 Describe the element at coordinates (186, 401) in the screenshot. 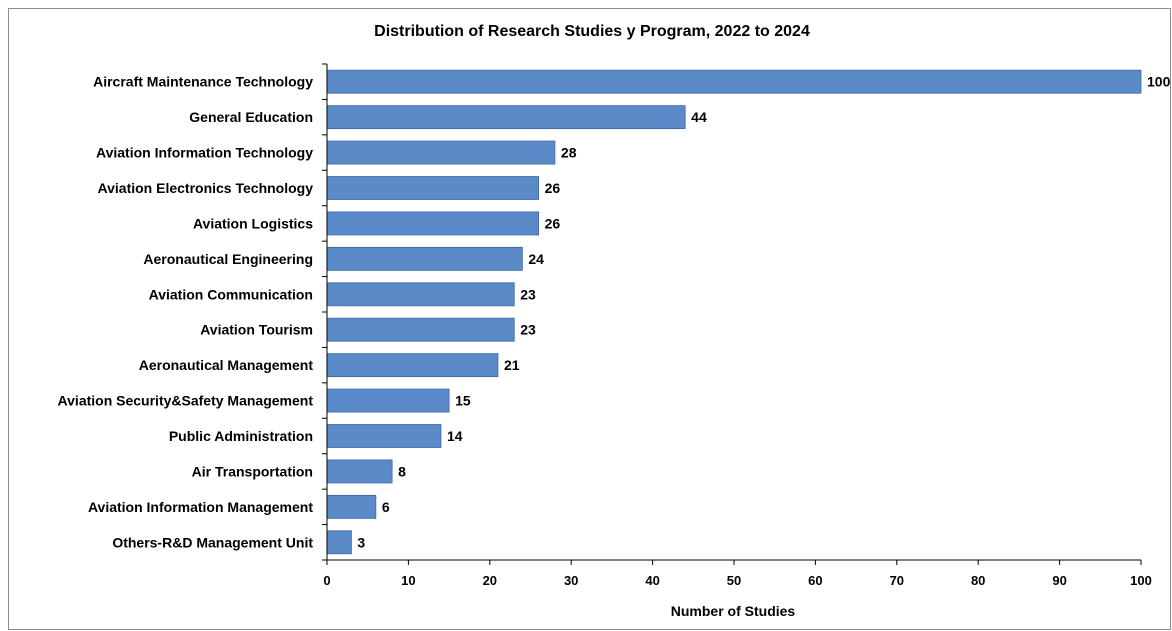

I see `category-label: Aviation Security&Safety Management` at that location.